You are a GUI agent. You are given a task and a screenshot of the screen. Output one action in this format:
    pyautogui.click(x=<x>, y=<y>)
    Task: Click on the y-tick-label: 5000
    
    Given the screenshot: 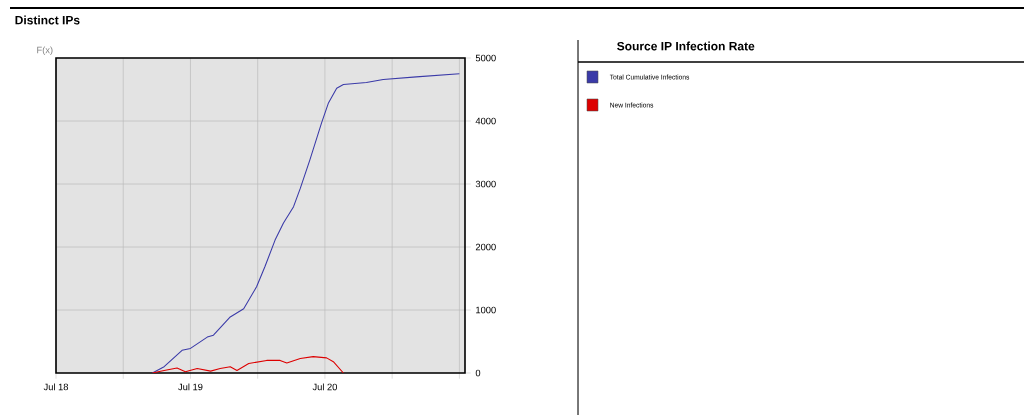 What is the action you would take?
    pyautogui.click(x=485, y=58)
    